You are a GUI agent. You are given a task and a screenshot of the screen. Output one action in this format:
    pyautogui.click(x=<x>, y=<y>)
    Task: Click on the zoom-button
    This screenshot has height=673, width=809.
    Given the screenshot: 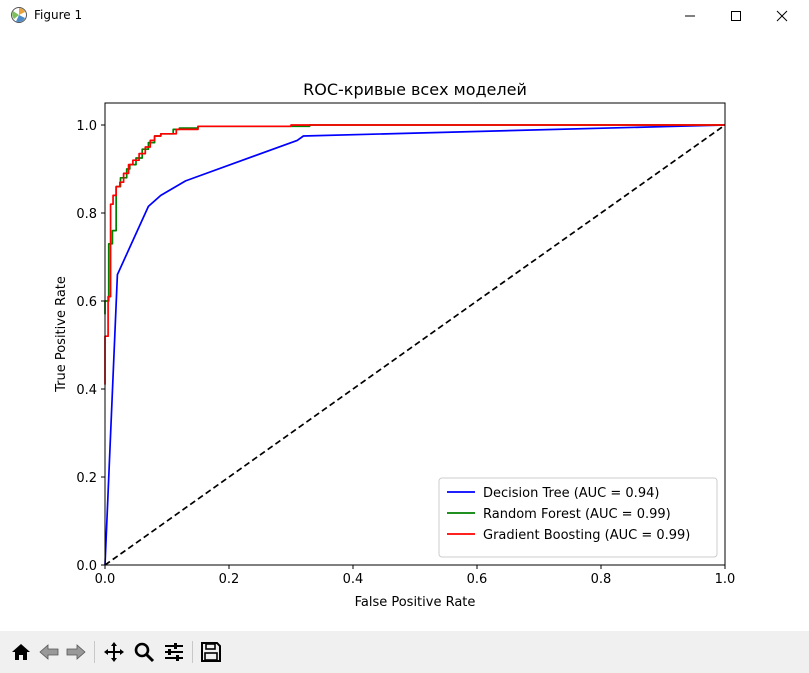 What is the action you would take?
    pyautogui.click(x=144, y=652)
    